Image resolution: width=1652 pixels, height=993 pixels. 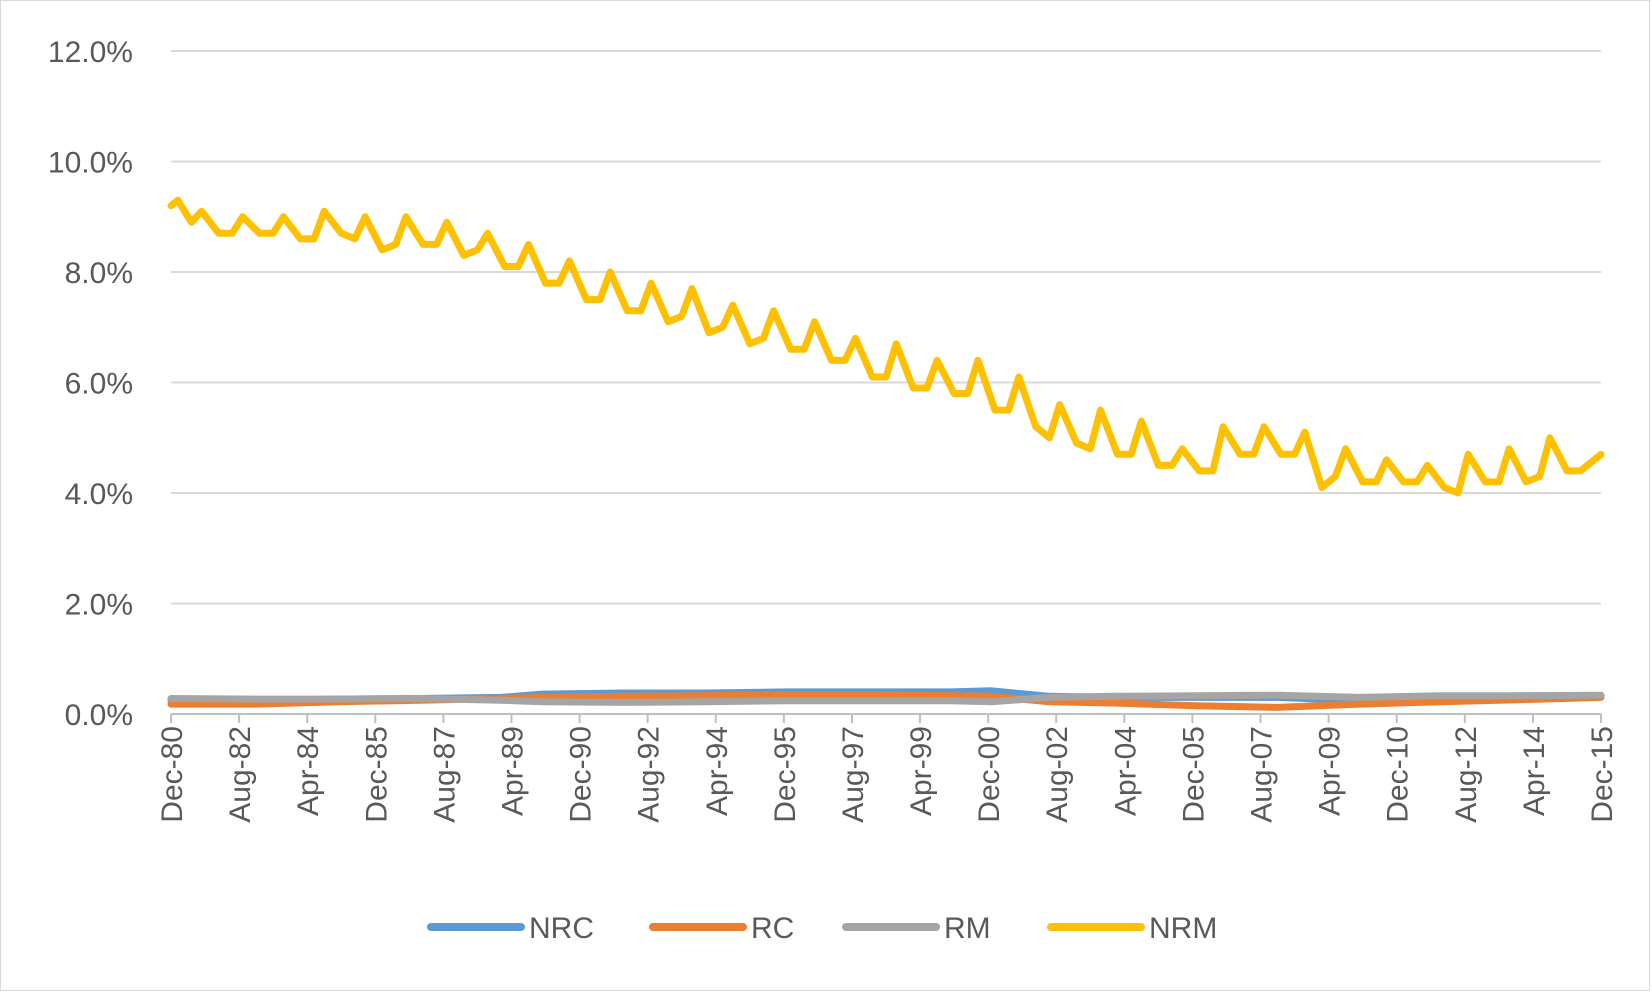 What do you see at coordinates (886, 698) in the screenshot?
I see `series-line-rm` at bounding box center [886, 698].